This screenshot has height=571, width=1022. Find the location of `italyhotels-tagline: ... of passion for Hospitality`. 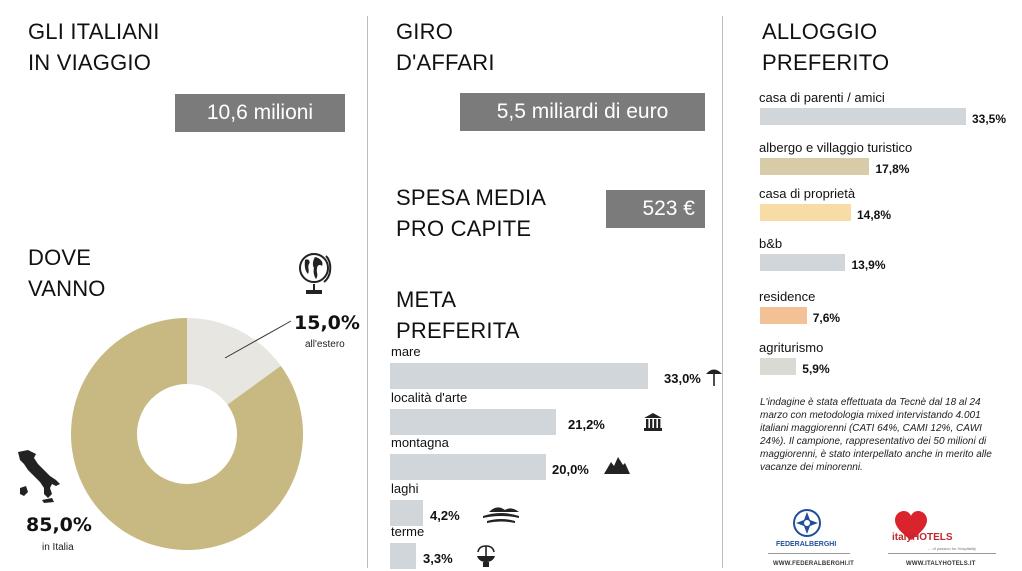

italyhotels-tagline: ... of passion for Hospitality is located at coordinates (952, 548).